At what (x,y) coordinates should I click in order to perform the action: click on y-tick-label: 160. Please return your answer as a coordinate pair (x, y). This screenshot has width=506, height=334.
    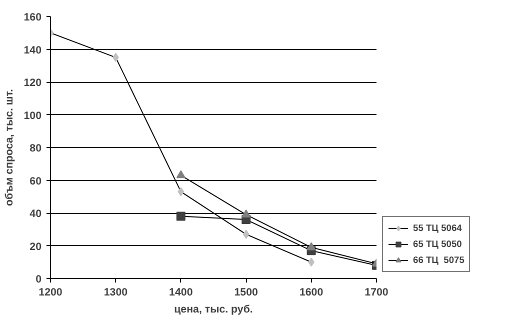
    Looking at the image, I should click on (33, 18).